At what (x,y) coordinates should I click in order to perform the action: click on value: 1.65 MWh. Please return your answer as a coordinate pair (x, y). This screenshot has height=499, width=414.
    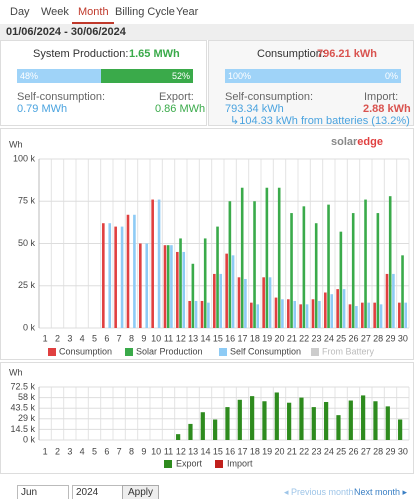
    Looking at the image, I should click on (154, 54).